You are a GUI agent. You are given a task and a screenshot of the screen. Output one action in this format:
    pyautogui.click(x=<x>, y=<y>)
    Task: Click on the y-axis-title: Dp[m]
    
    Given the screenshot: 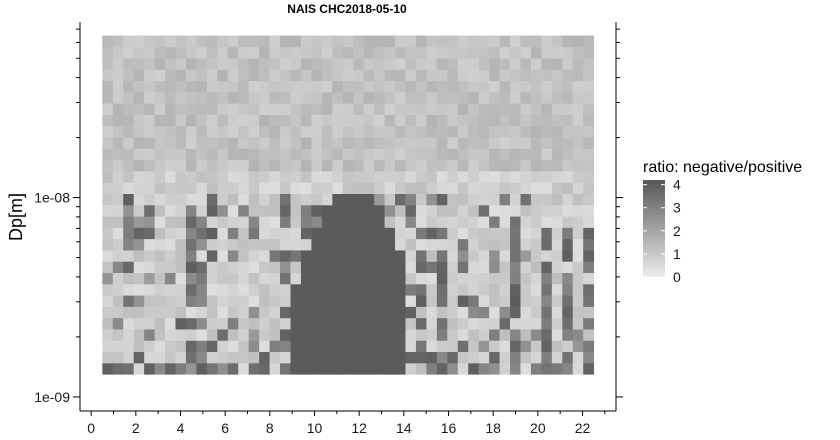 What is the action you would take?
    pyautogui.click(x=16, y=217)
    